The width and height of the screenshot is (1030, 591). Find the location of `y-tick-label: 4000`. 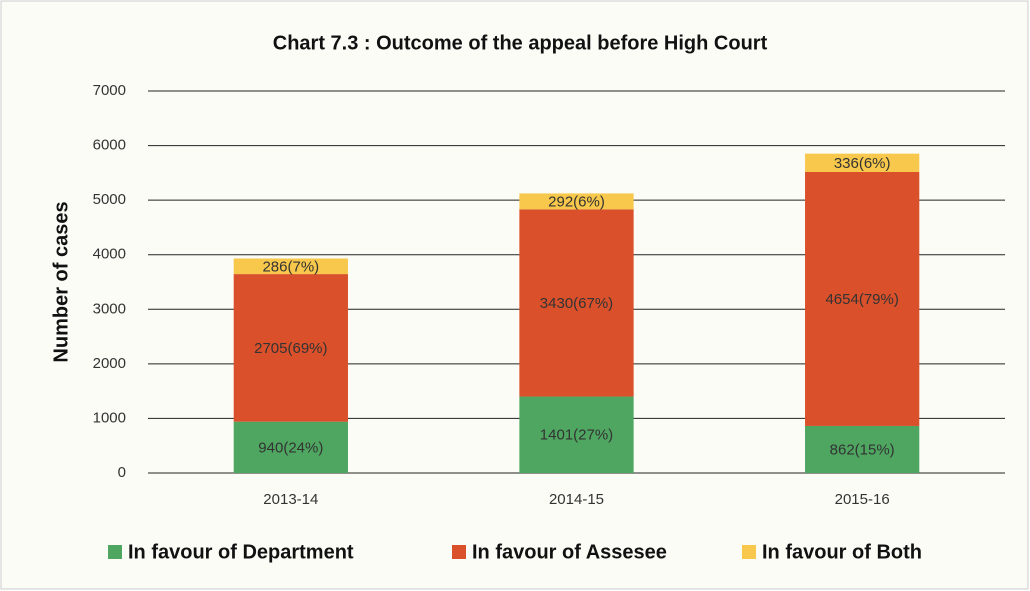

y-tick-label: 4000 is located at coordinates (109, 254).